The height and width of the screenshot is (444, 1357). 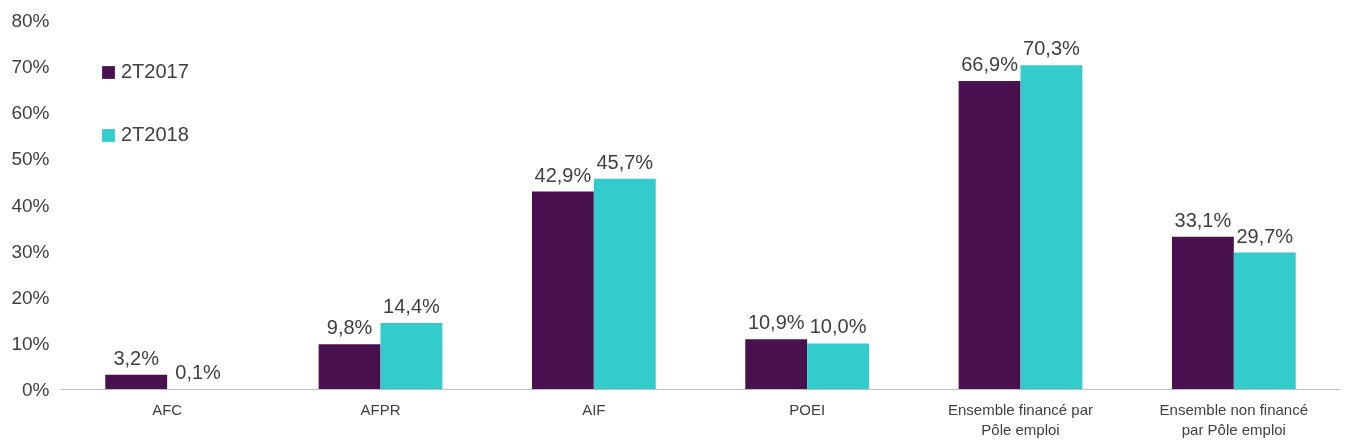 What do you see at coordinates (563, 174) in the screenshot?
I see `data-label: 42,9%` at bounding box center [563, 174].